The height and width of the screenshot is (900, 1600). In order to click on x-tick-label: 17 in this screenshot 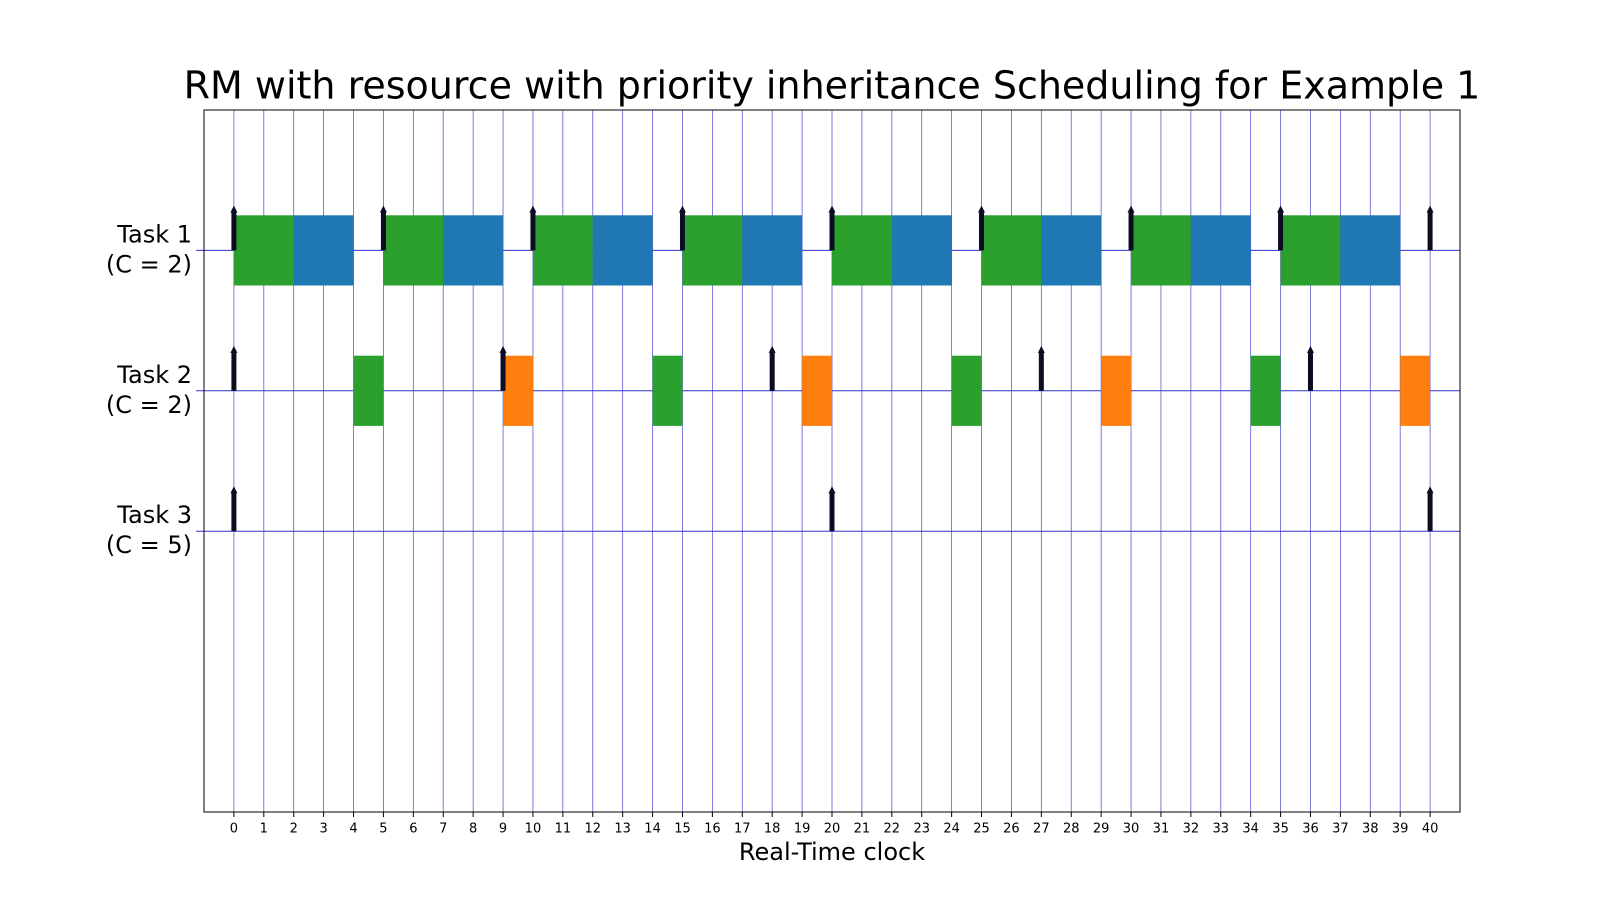, I will do `click(742, 829)`.